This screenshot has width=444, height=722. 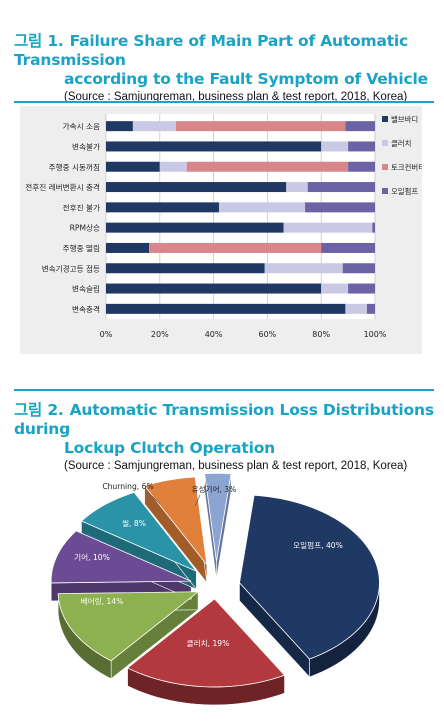 I want to click on category-label: 변속충격, so click(x=86, y=309).